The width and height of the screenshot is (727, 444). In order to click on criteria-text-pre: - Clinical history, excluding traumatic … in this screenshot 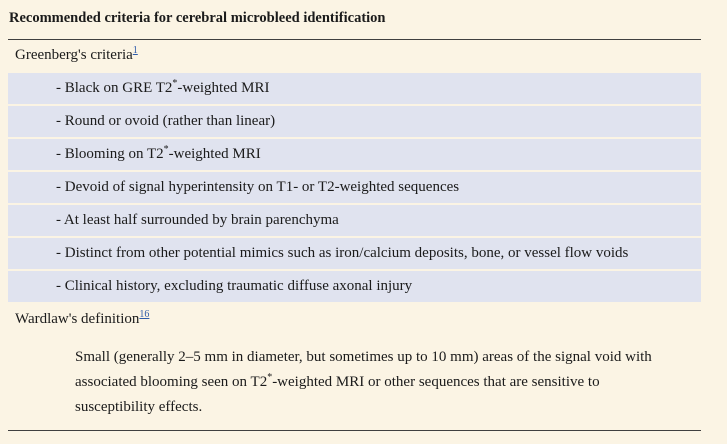, I will do `click(234, 286)`.